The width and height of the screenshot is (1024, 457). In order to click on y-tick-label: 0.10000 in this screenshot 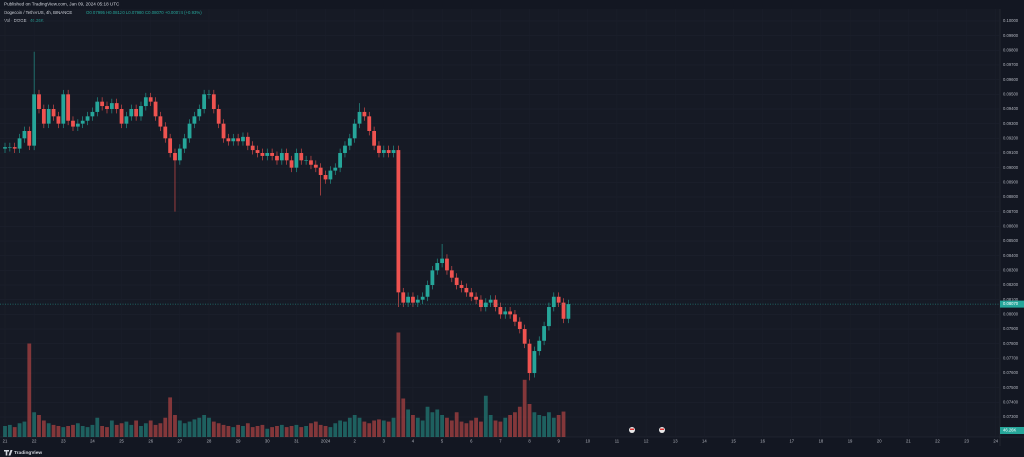, I will do `click(1011, 20)`.